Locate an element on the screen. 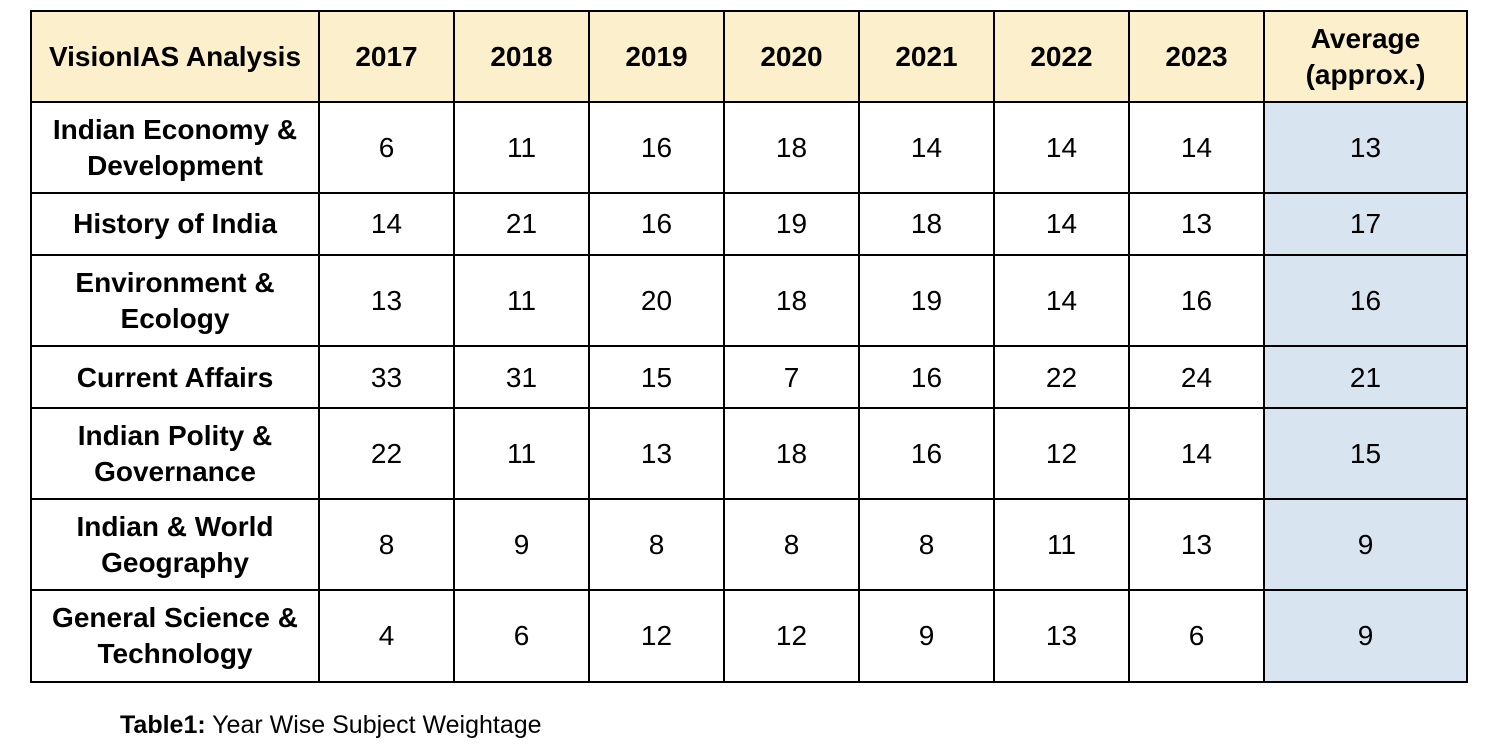 The width and height of the screenshot is (1494, 746). value-cell: 20 is located at coordinates (656, 301).